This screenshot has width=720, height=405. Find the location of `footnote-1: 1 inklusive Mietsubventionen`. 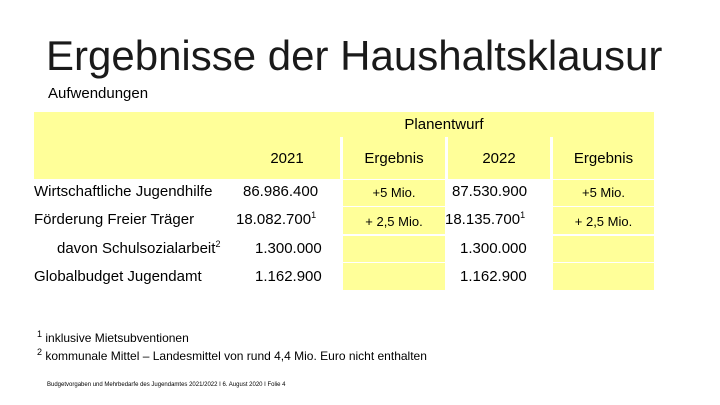

footnote-1: 1 inklusive Mietsubventionen is located at coordinates (113, 337).